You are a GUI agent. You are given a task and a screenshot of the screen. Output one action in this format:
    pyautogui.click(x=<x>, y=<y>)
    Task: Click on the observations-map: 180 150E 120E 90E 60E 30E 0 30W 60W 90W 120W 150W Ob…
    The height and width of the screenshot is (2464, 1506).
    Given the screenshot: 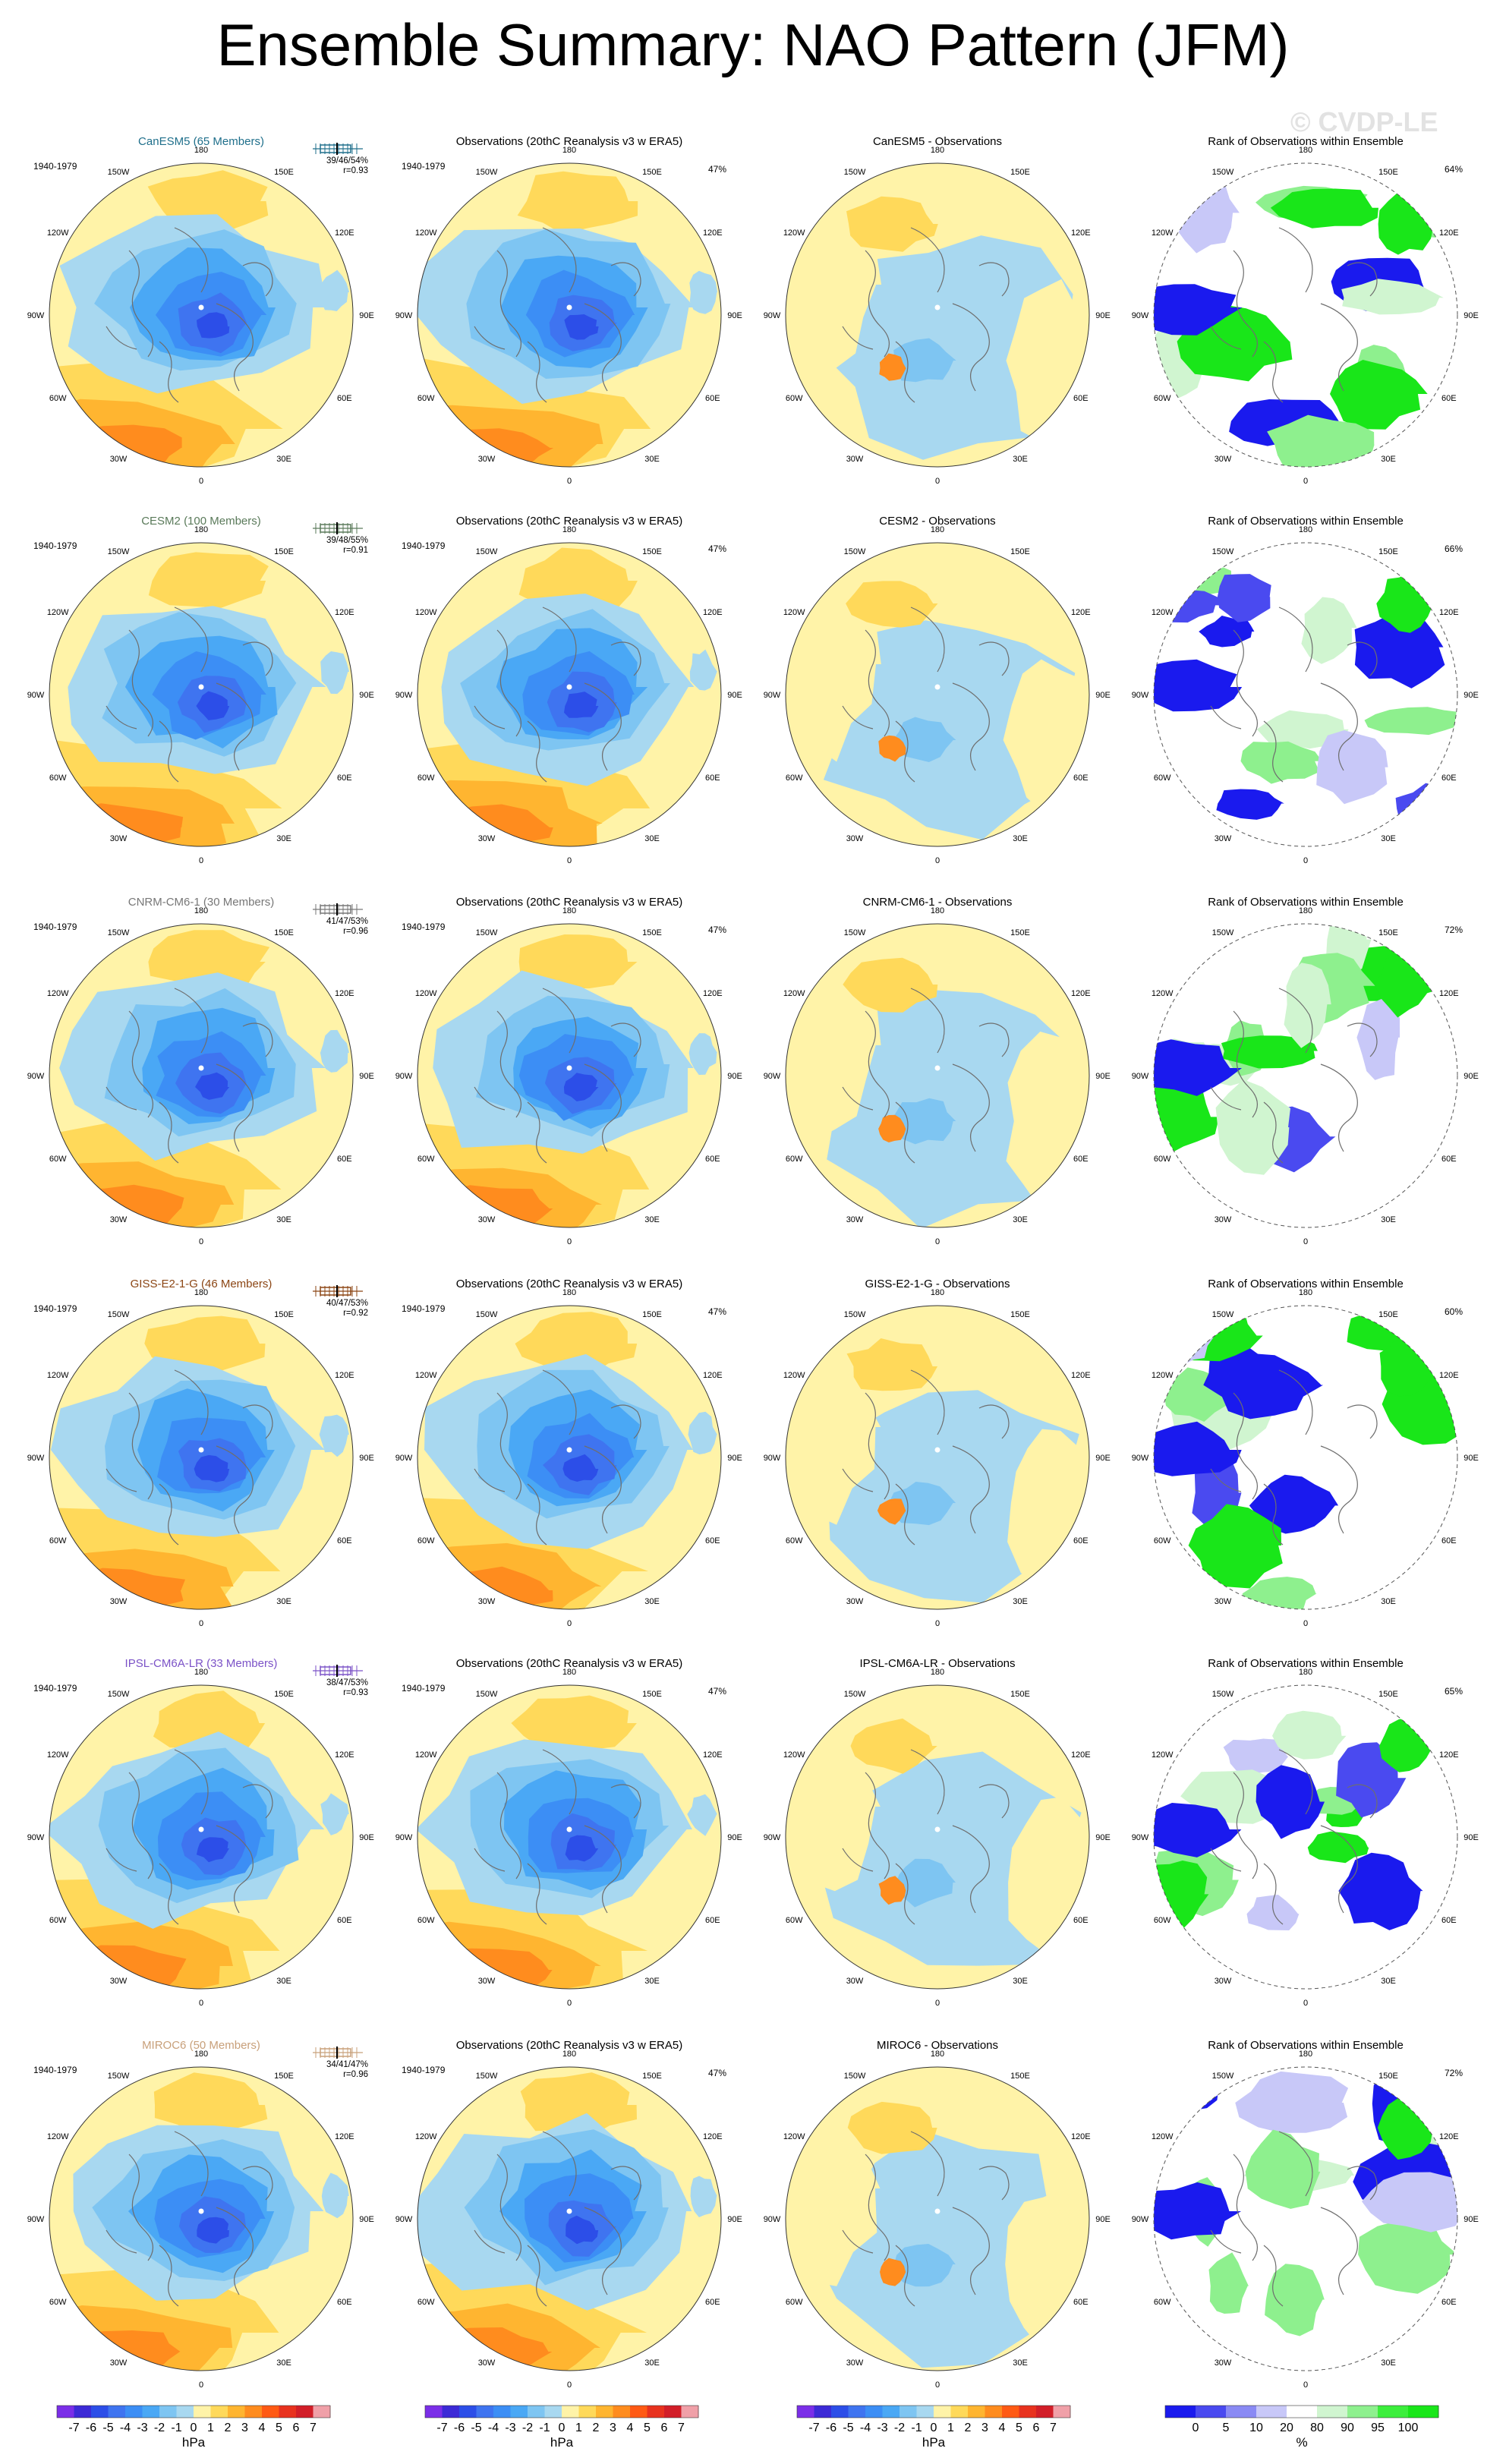 What is the action you would take?
    pyautogui.click(x=569, y=683)
    